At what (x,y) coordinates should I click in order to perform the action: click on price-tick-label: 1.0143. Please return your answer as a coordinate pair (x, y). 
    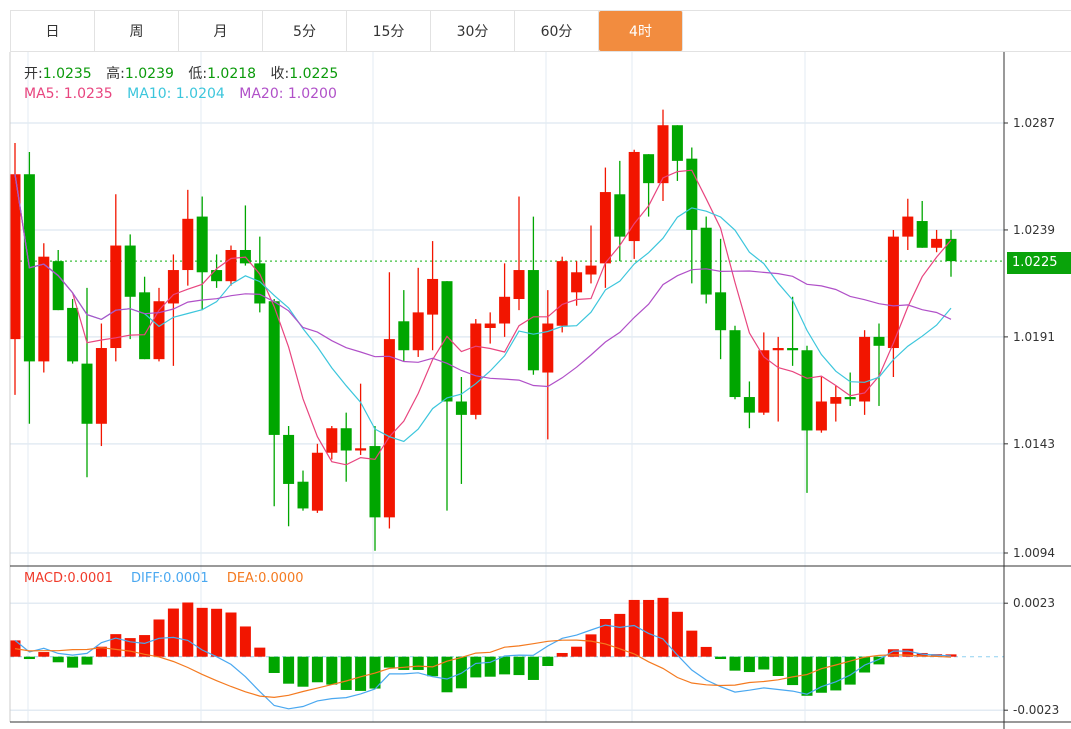
    Looking at the image, I should click on (1034, 444).